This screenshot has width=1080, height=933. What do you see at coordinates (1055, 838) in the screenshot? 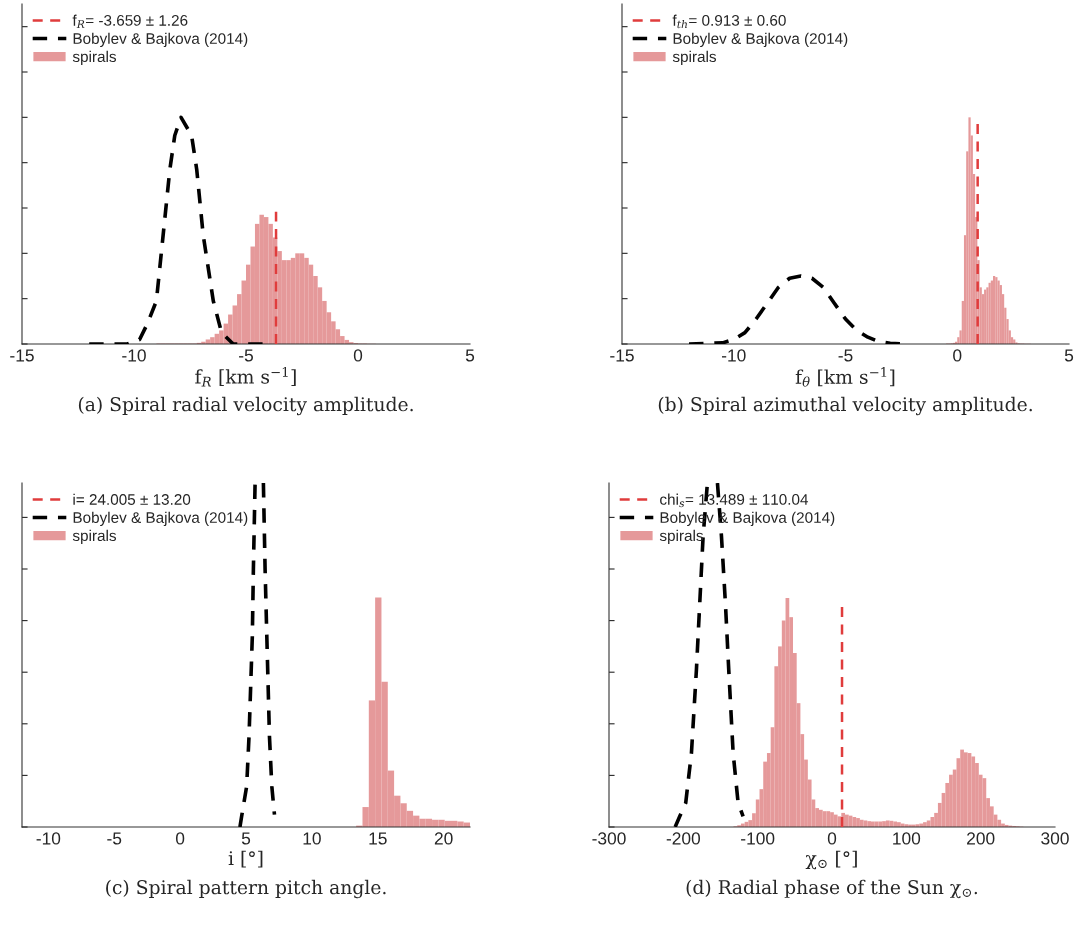
I see `x-tick-label: 300` at bounding box center [1055, 838].